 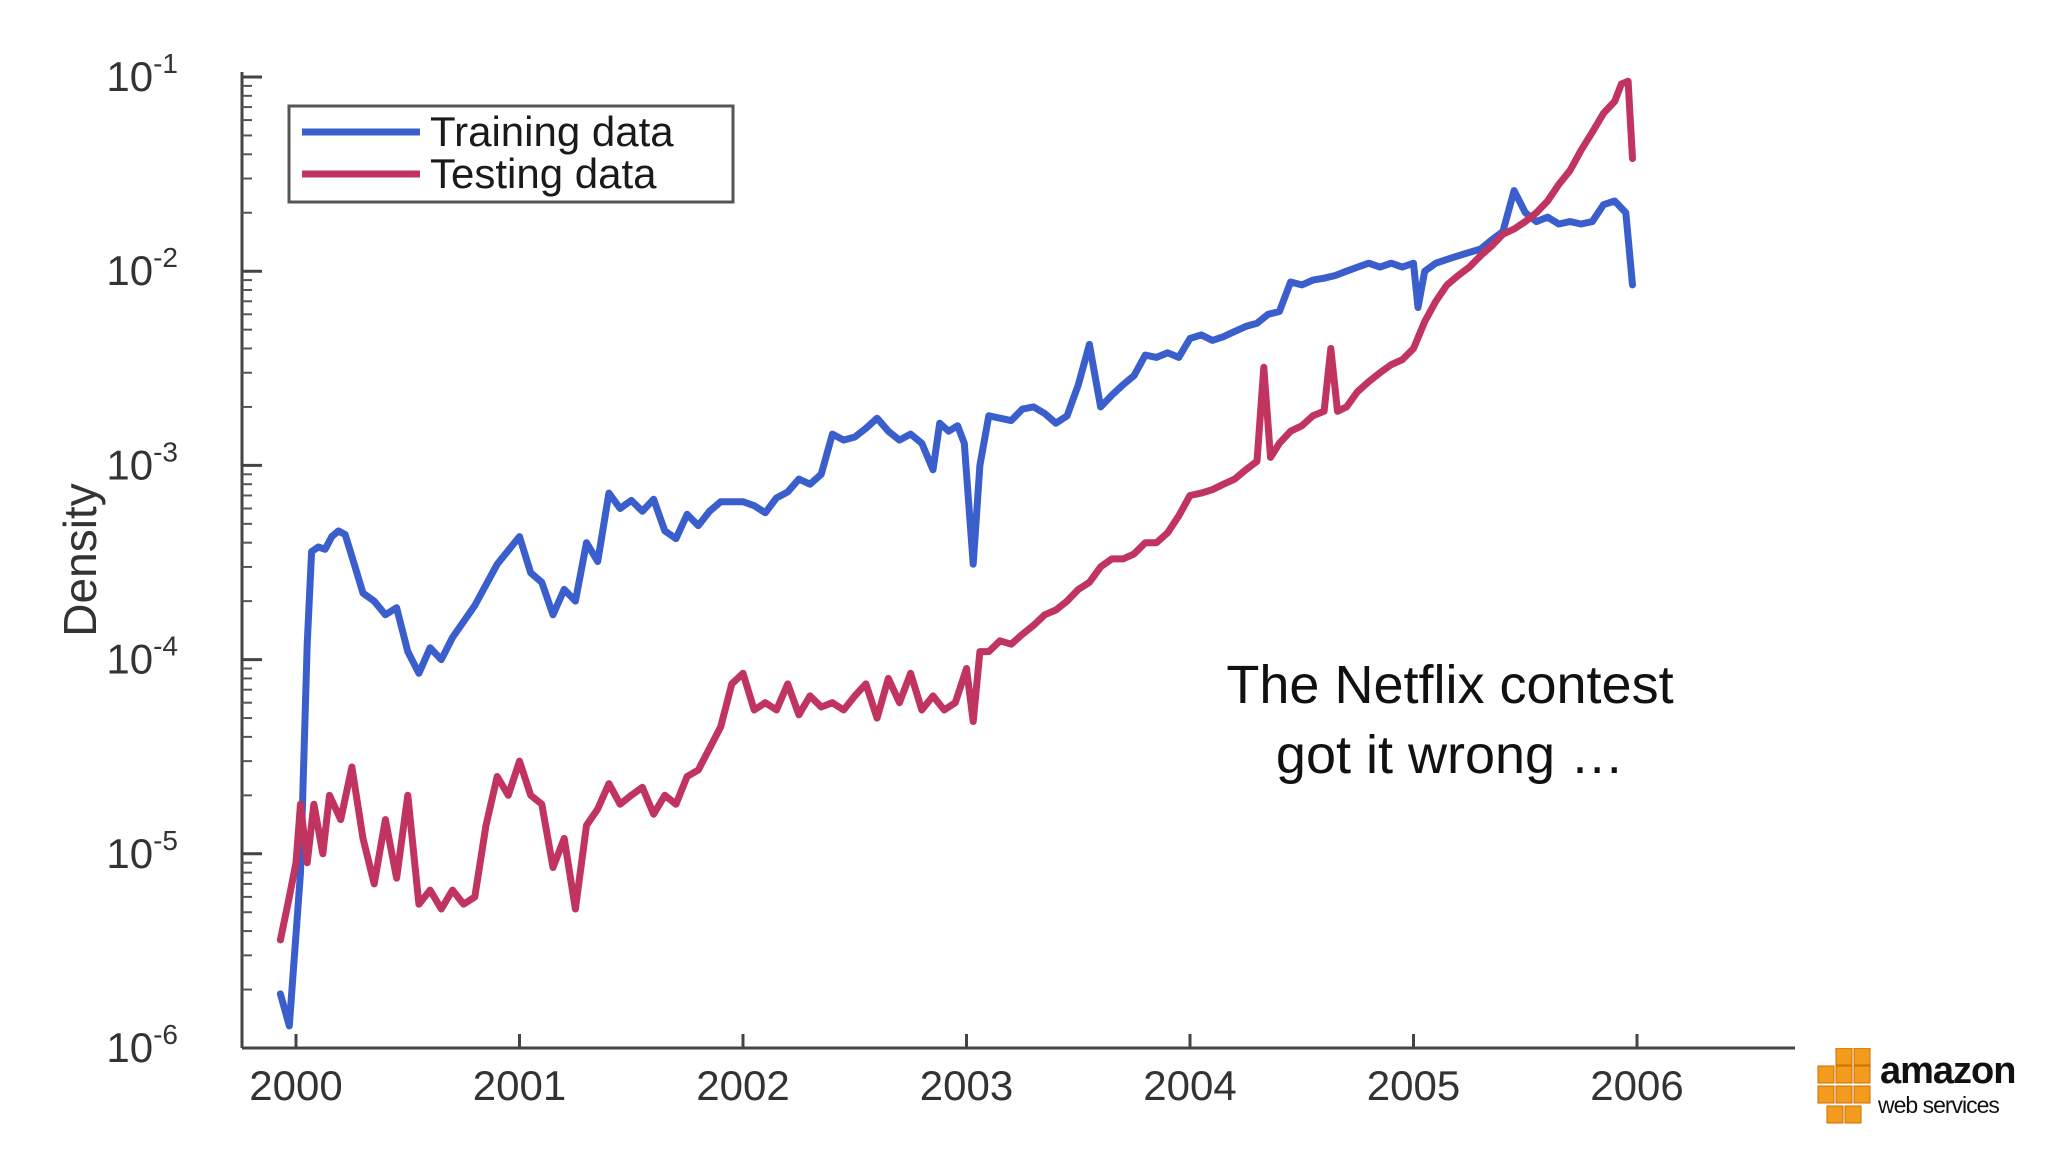 I want to click on legend-entry: Testing data, so click(x=543, y=173).